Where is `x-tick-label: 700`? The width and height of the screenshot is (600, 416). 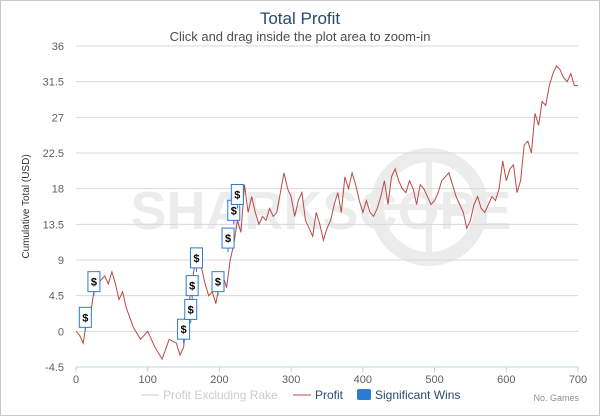
x-tick-label: 700 is located at coordinates (578, 380).